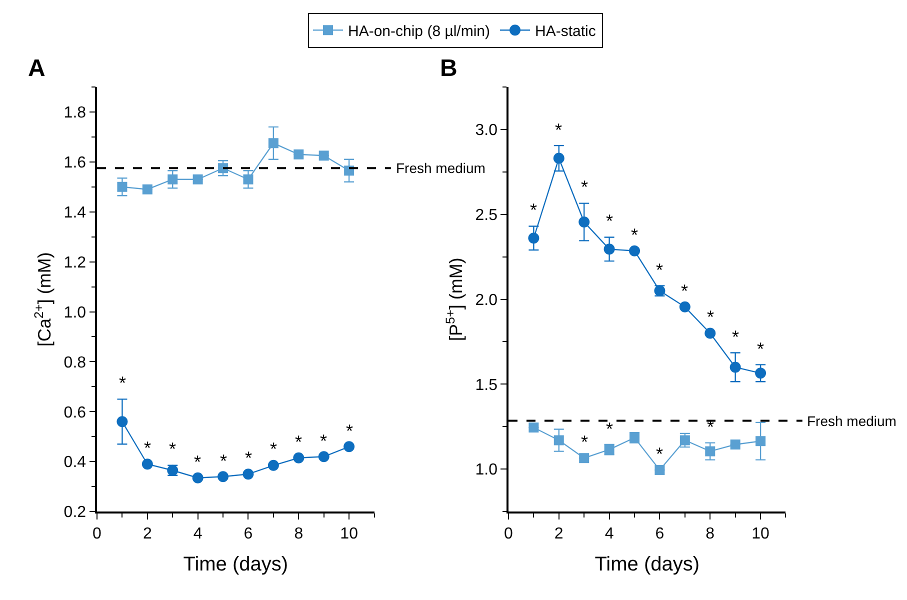 The height and width of the screenshot is (600, 907). What do you see at coordinates (486, 131) in the screenshot?
I see `y-tick-label: 3.0` at bounding box center [486, 131].